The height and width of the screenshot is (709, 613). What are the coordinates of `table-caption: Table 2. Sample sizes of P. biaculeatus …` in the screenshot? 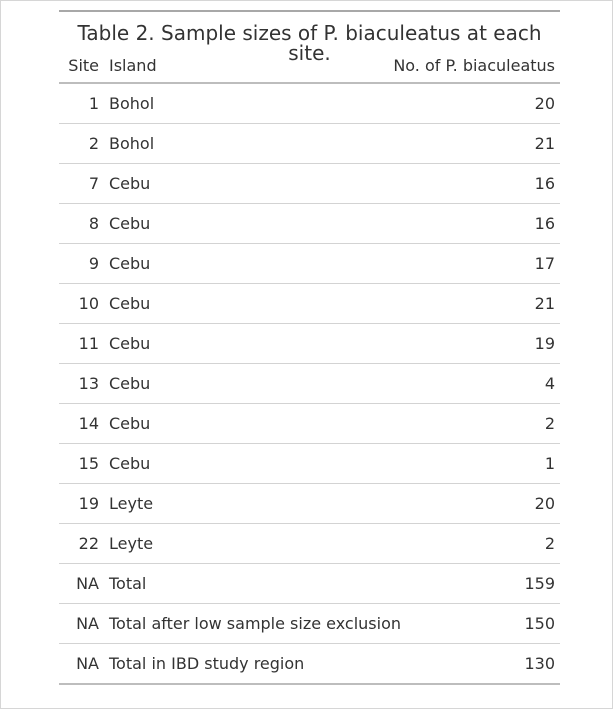 It's located at (309, 36).